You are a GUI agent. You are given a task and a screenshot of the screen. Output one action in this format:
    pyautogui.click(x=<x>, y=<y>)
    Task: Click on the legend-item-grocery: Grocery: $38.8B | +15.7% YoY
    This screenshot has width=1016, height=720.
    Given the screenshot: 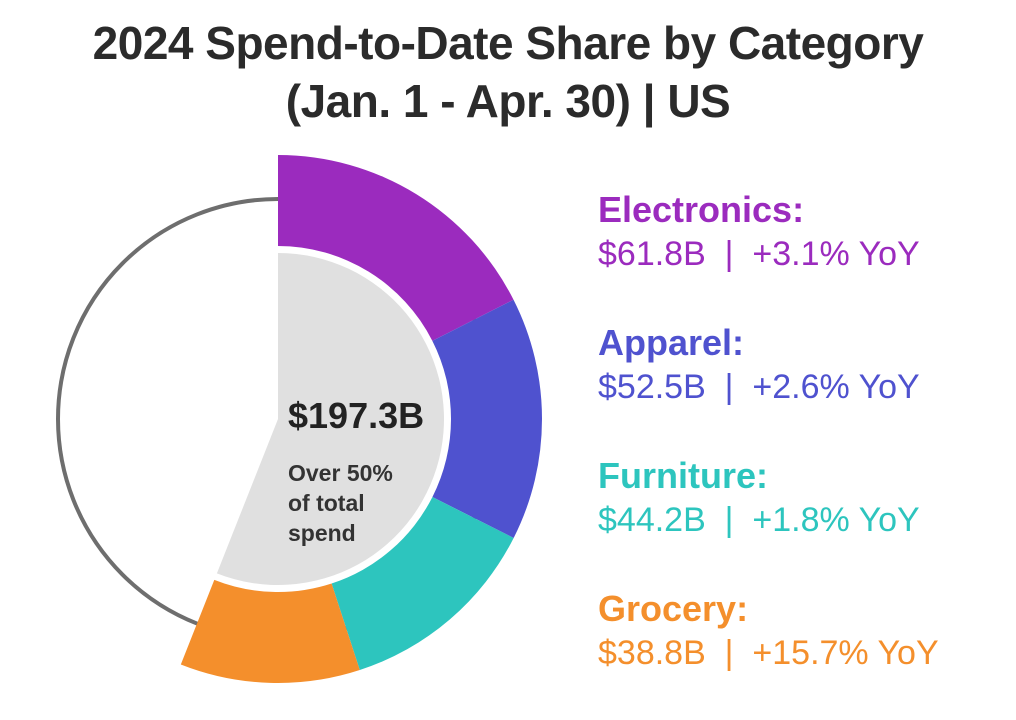 What is the action you would take?
    pyautogui.click(x=803, y=653)
    